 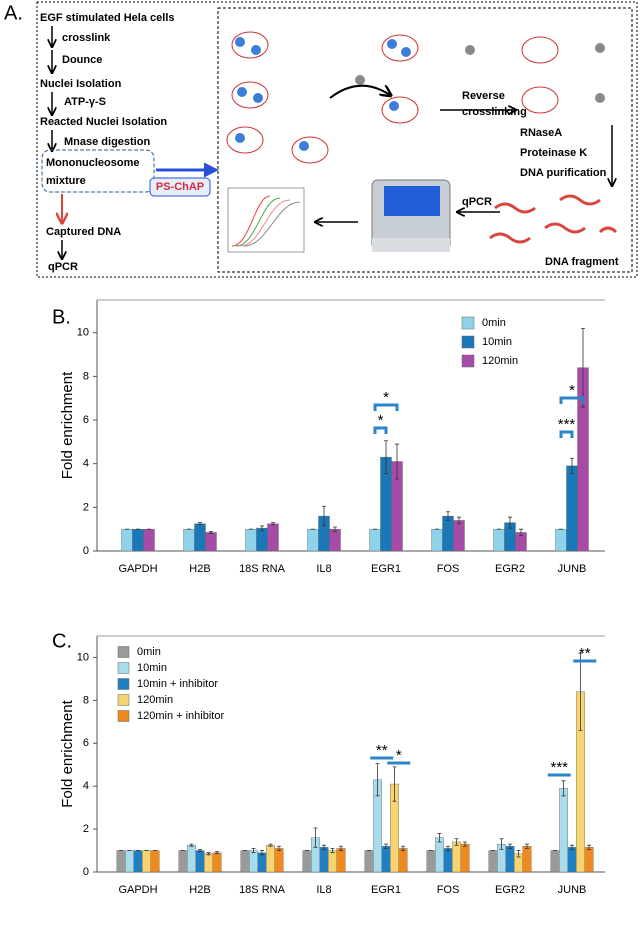 I want to click on y-axis-title: Fold enrichment, so click(x=67, y=753).